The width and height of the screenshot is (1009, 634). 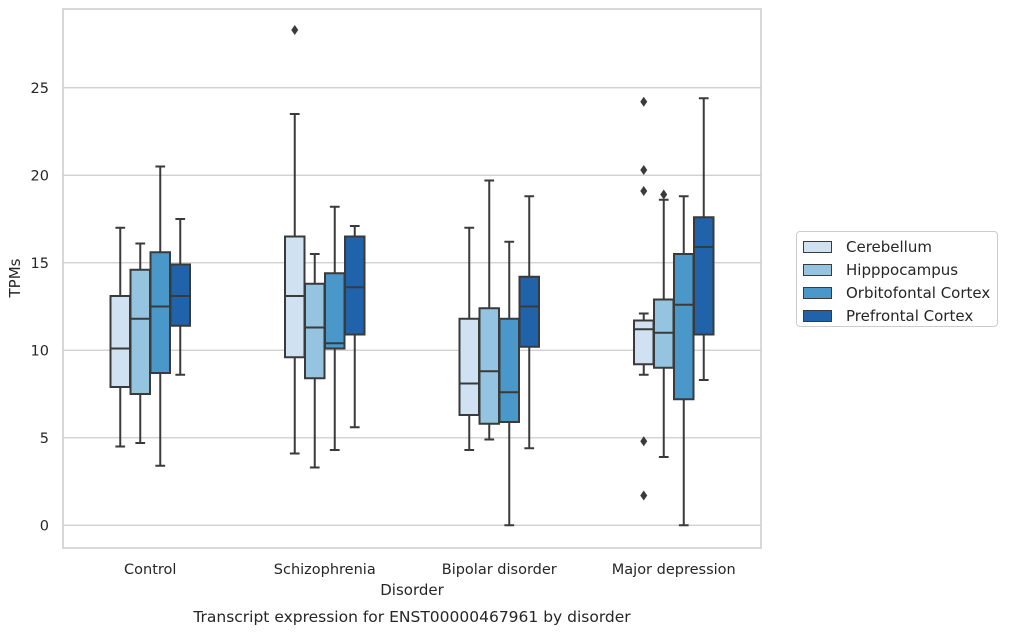 What do you see at coordinates (889, 247) in the screenshot?
I see `legend-label: Cerebellum` at bounding box center [889, 247].